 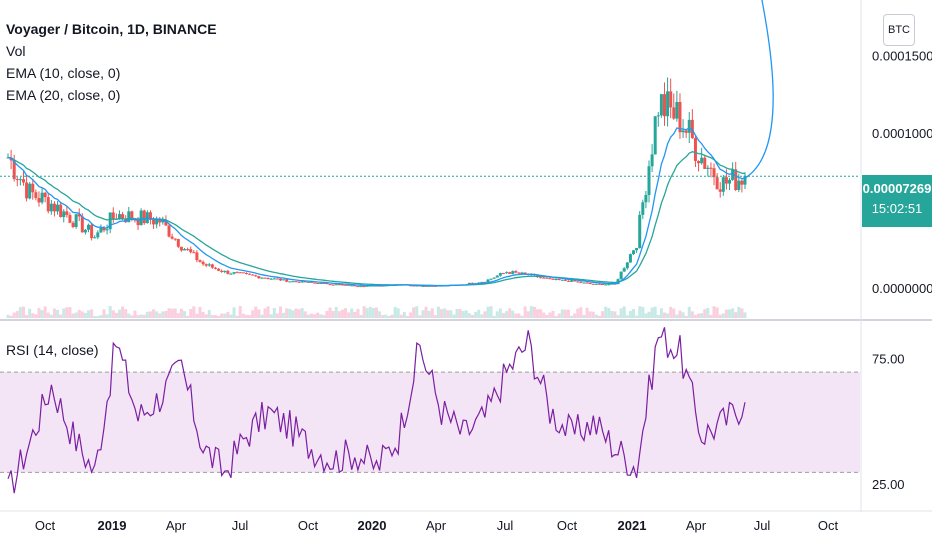 I want to click on symbol-title: Voyager / Bitcoin, 1D, BINANCE, so click(x=111, y=29).